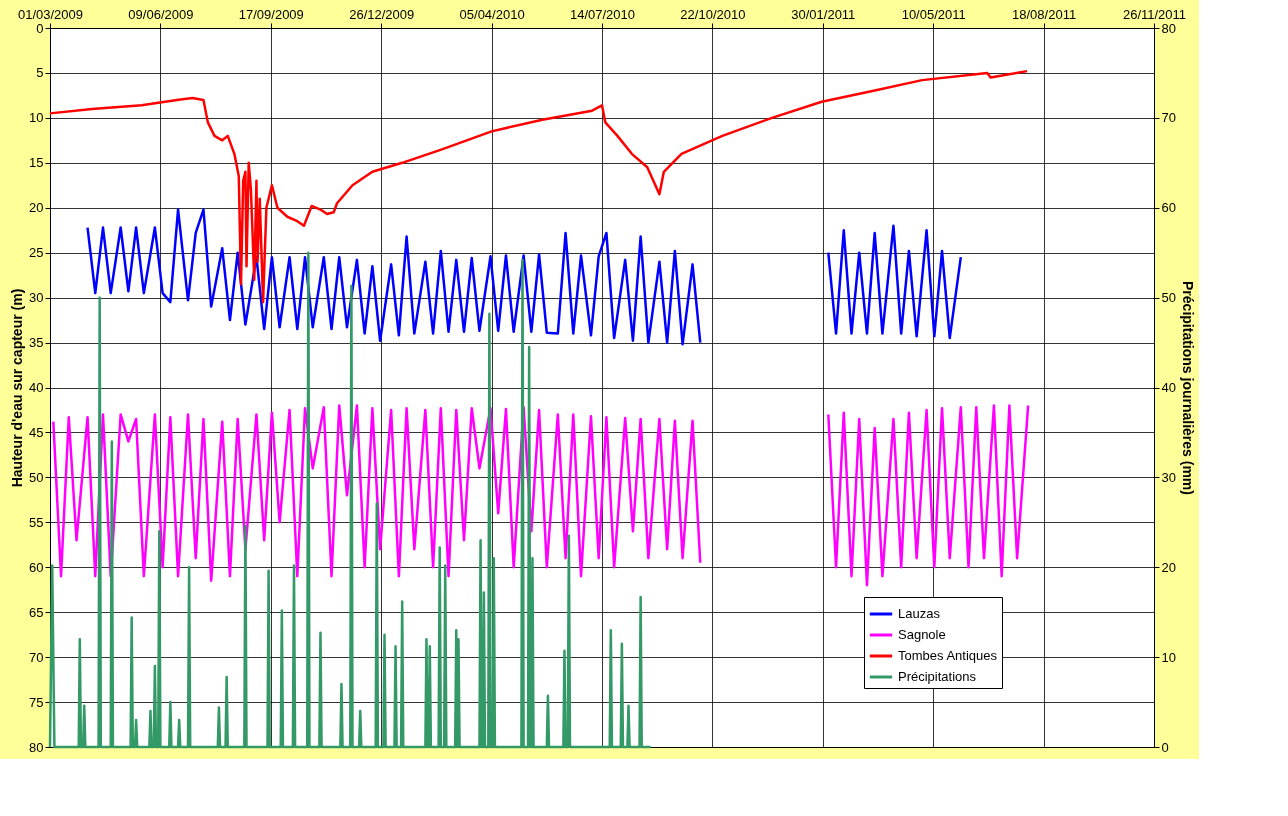  What do you see at coordinates (36, 657) in the screenshot?
I see `y-tick-label: 70` at bounding box center [36, 657].